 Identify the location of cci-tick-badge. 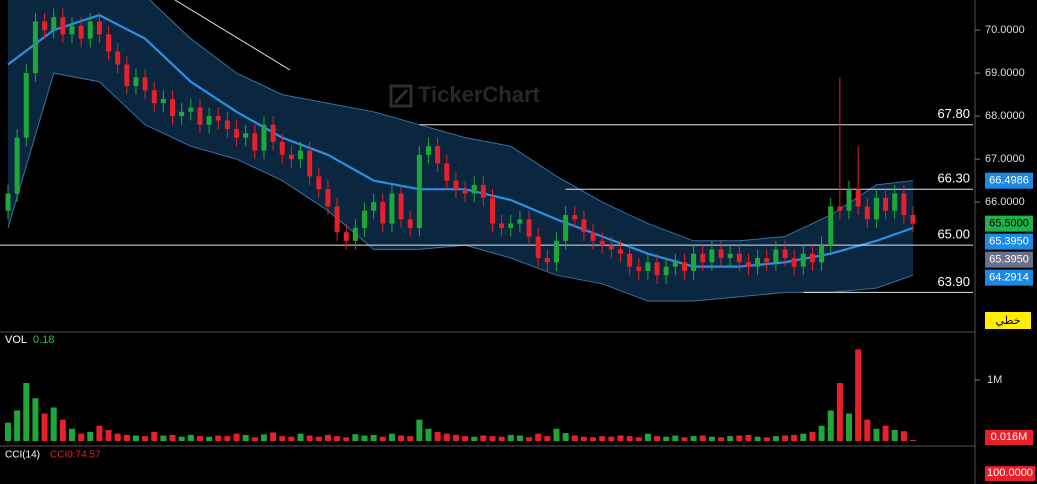
(1010, 474).